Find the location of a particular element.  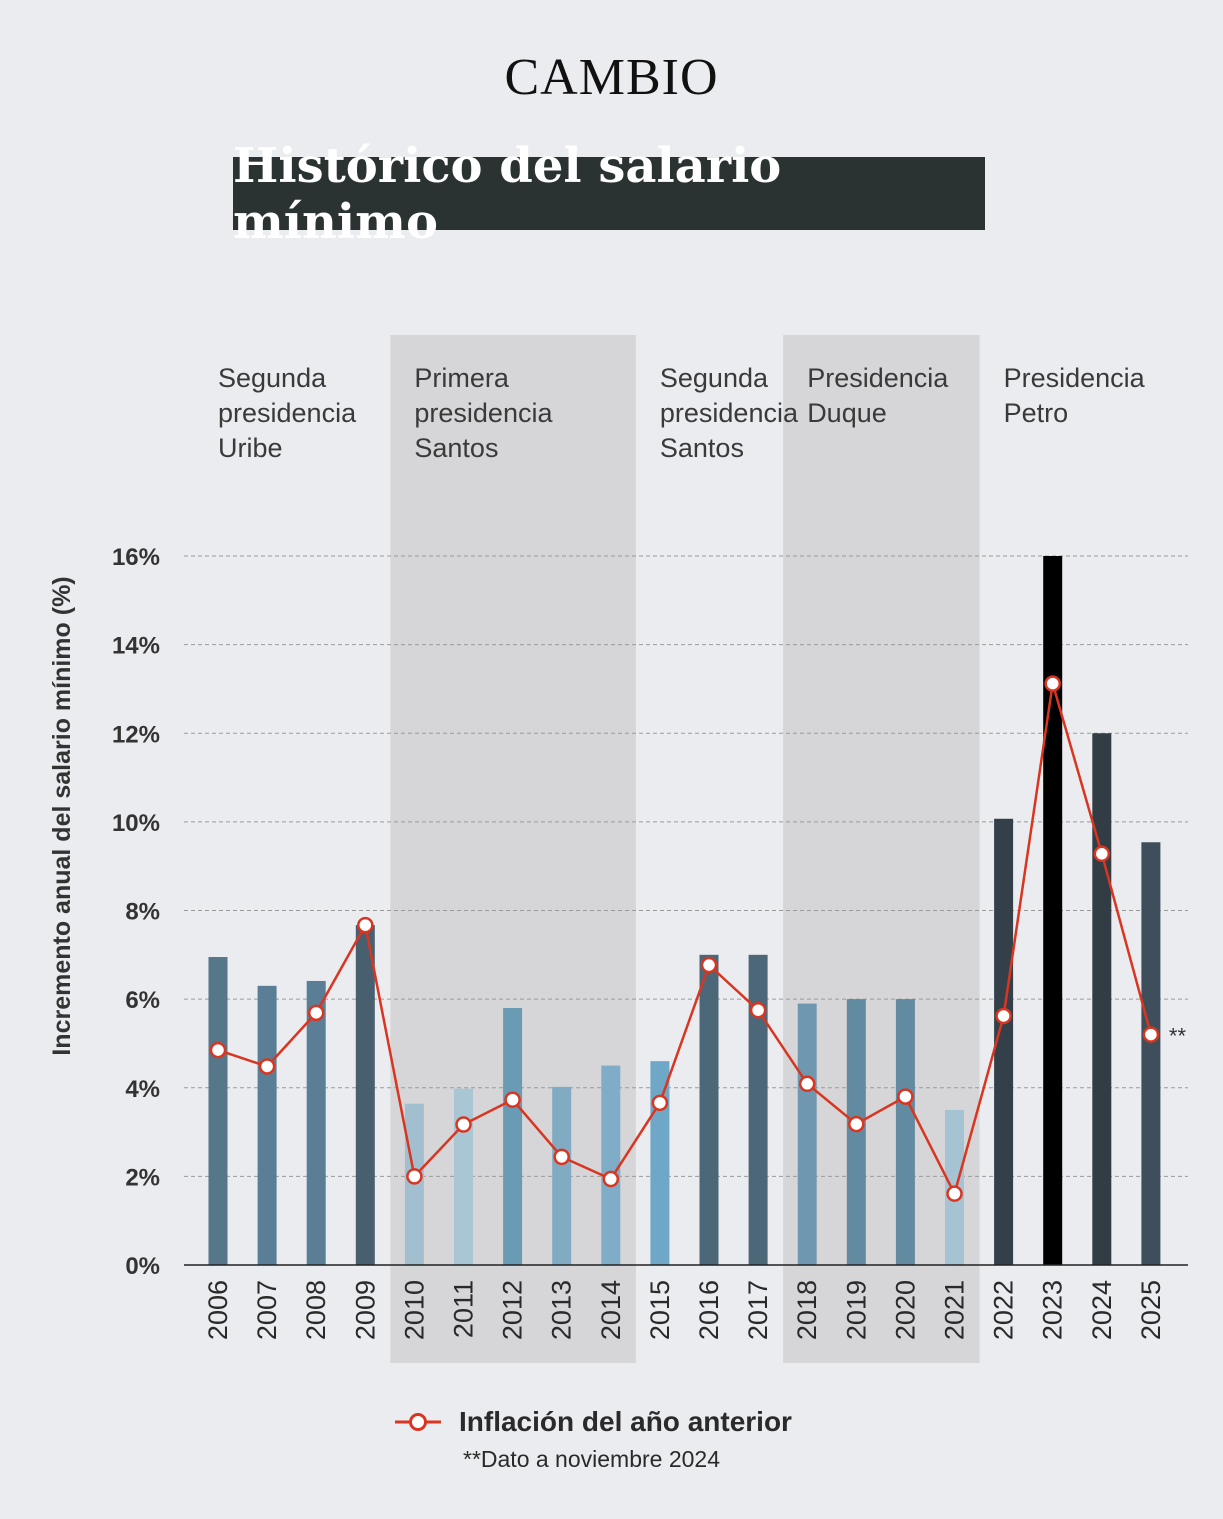

inflation-point-2018 is located at coordinates (807, 1084).